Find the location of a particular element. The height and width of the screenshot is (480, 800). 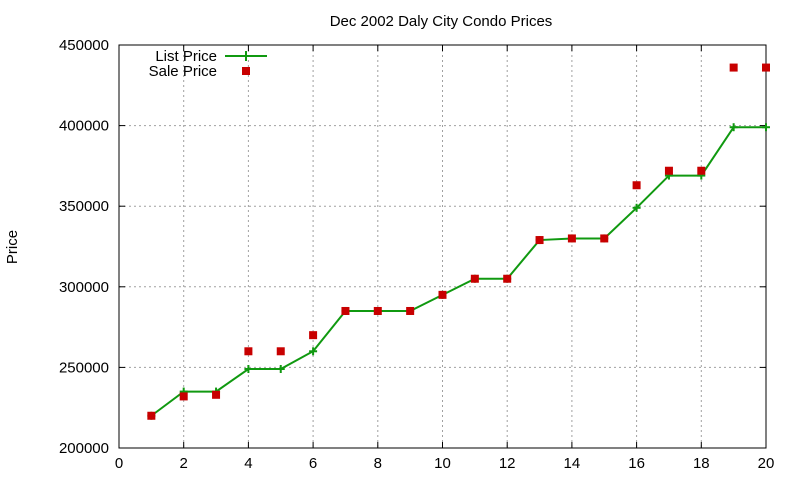

x-tick-label: 14 is located at coordinates (572, 463).